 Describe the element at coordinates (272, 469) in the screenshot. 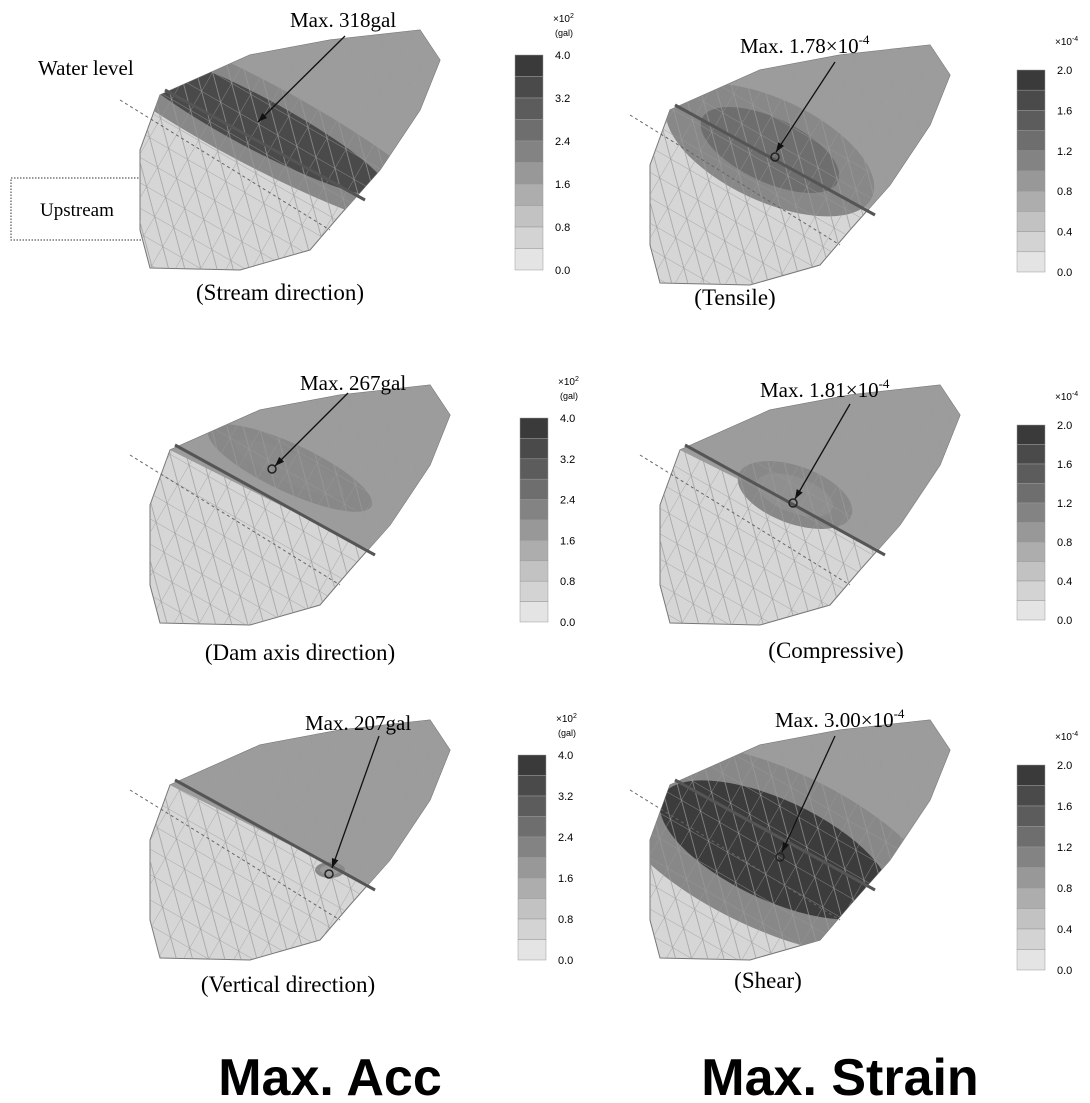

I see `max-marker` at that location.